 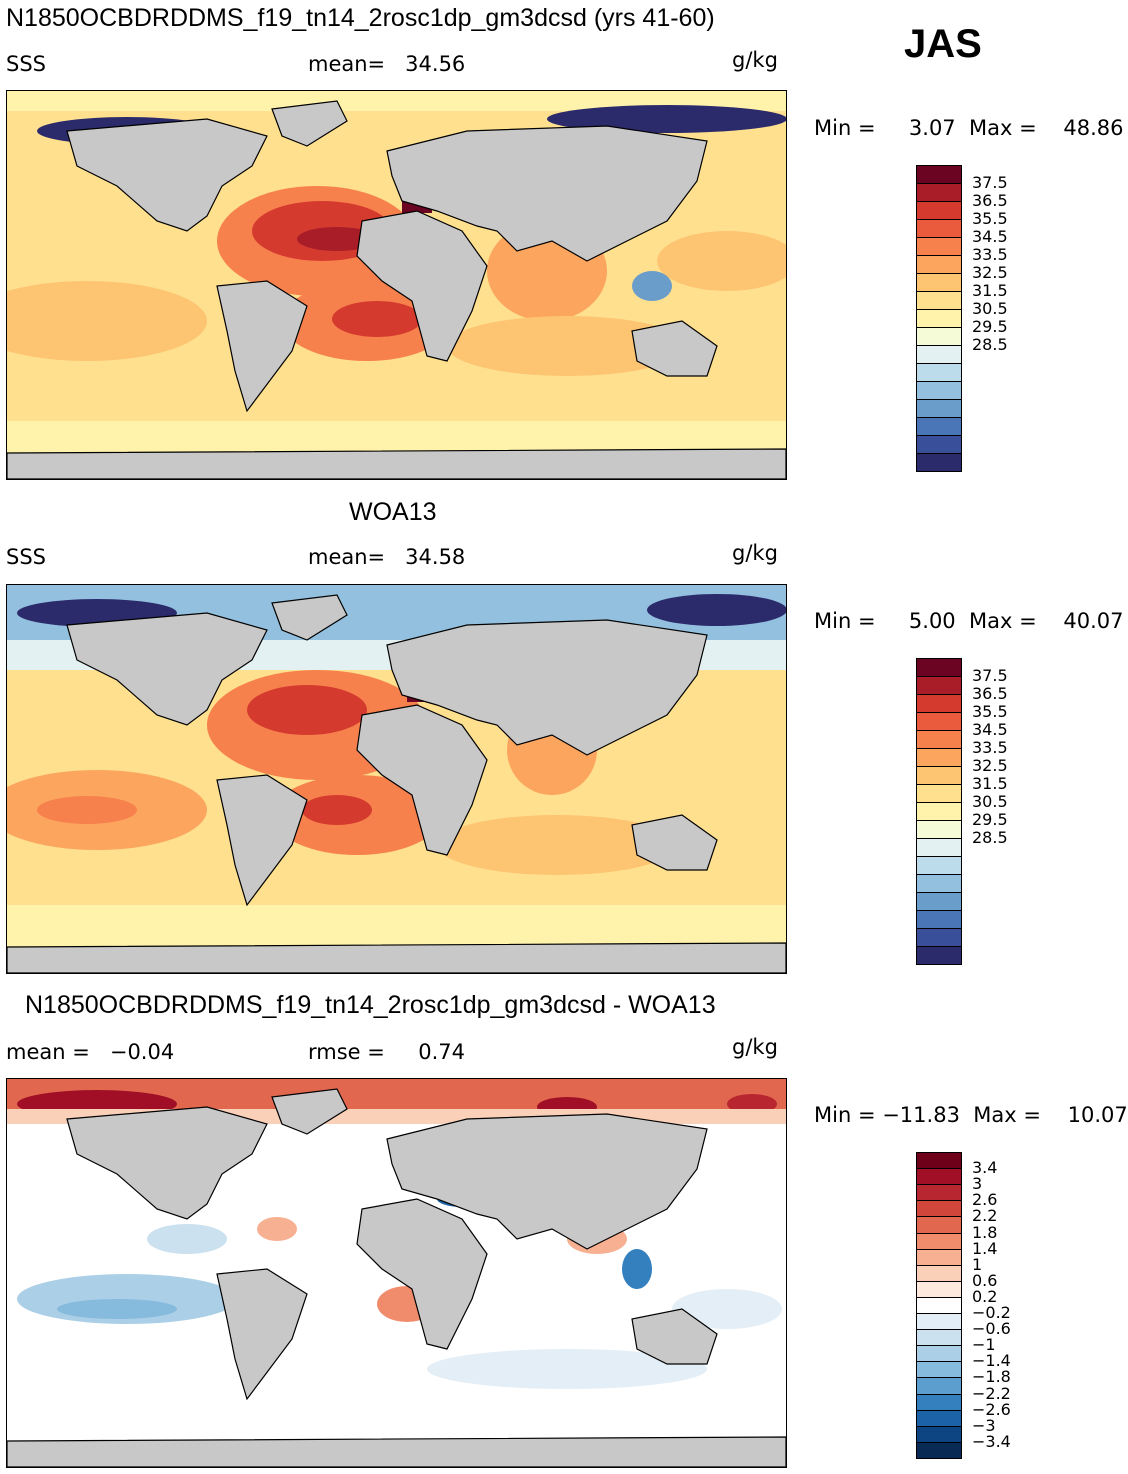 I want to click on colorbar-tick-label: −2.6, so click(x=991, y=1409).